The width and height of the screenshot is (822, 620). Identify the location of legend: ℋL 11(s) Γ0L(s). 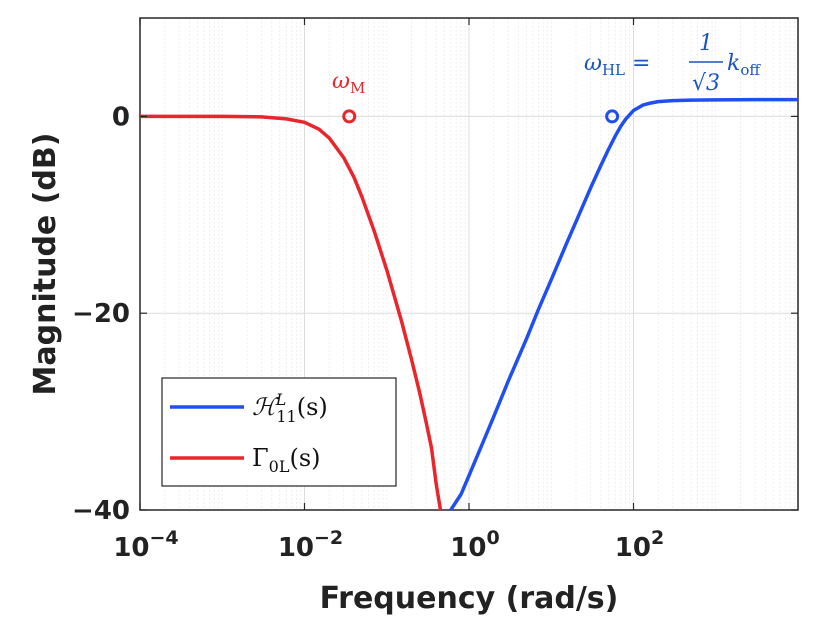
(279, 432).